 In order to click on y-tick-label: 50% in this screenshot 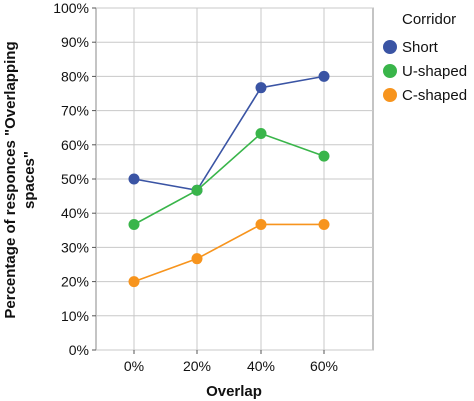, I will do `click(75, 179)`.